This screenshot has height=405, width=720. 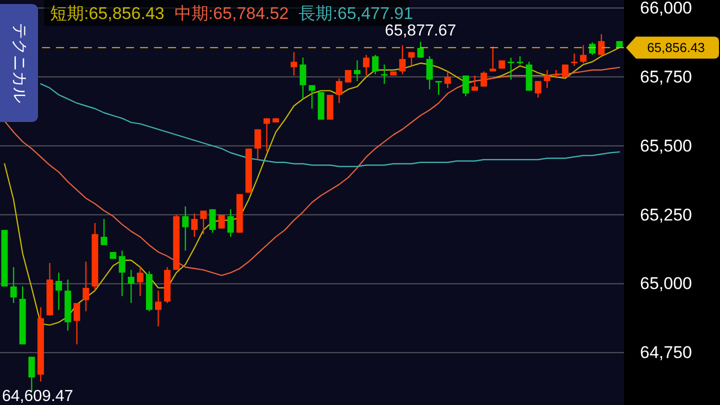 I want to click on ref-line-label: 65,856.43, so click(x=676, y=48).